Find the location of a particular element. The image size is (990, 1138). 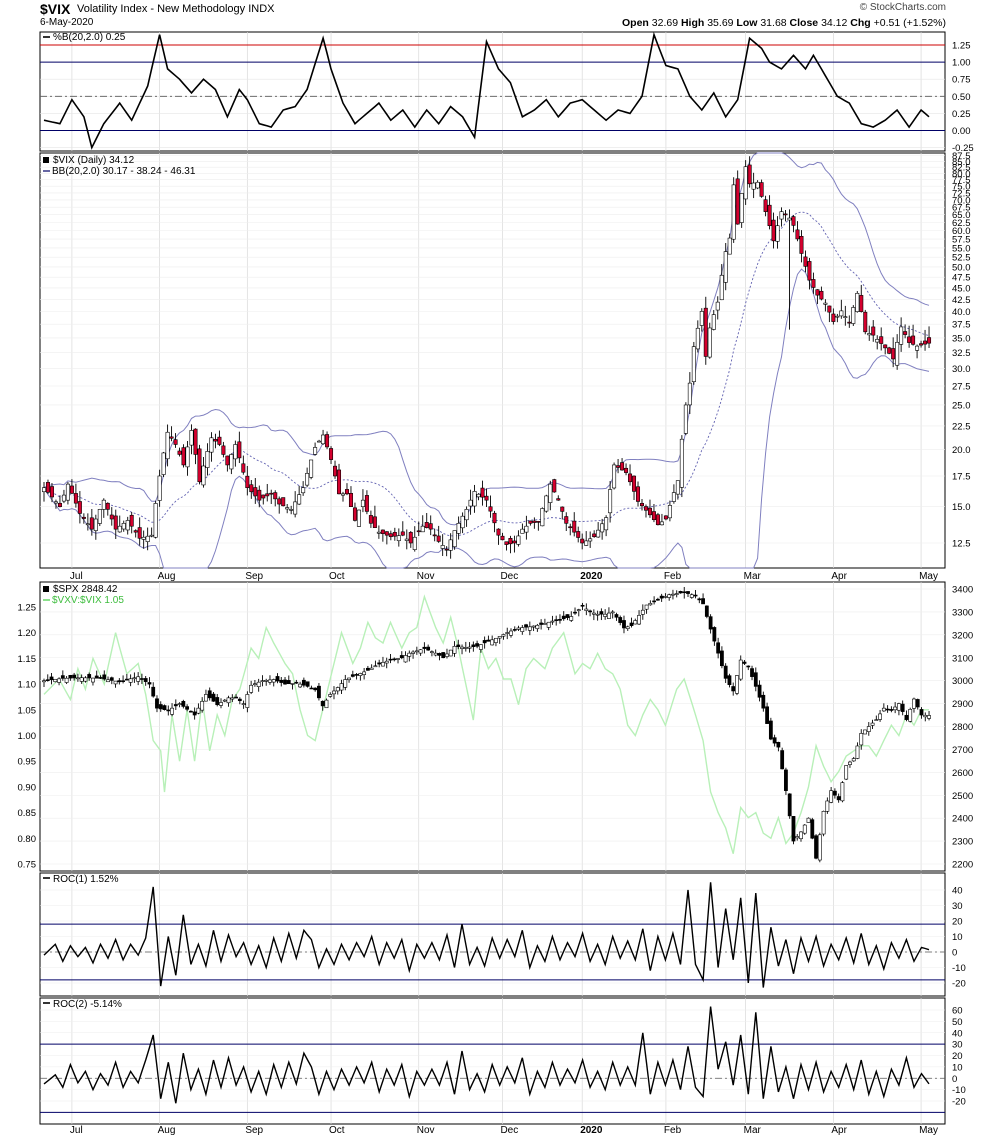

roc2-y-tick: 60 is located at coordinates (957, 1011).